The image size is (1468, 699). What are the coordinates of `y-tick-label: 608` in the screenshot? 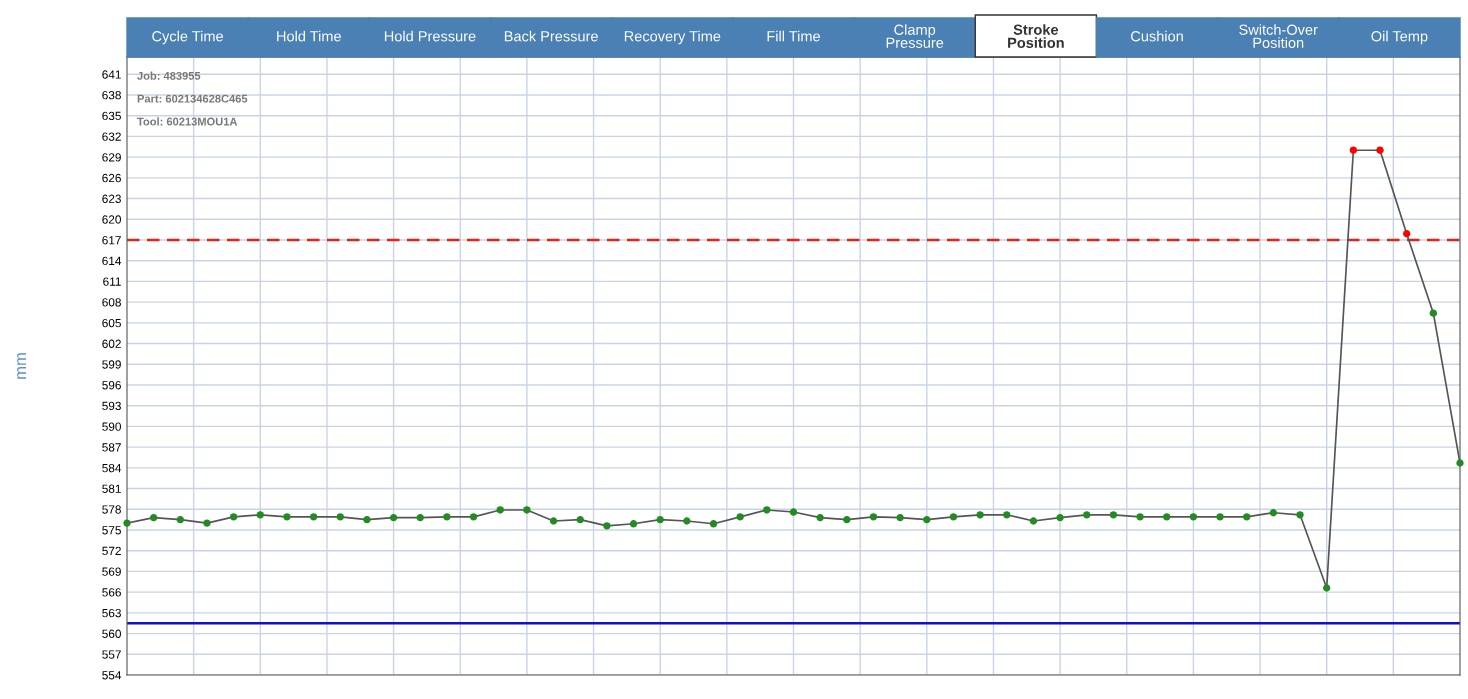 It's located at (111, 302).